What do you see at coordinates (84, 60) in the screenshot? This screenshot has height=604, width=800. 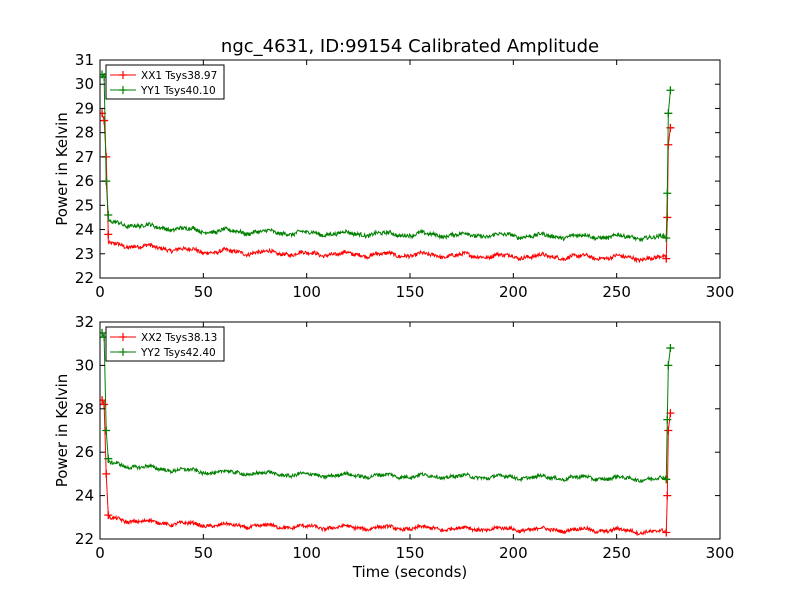 I see `y-tick-label: 31` at bounding box center [84, 60].